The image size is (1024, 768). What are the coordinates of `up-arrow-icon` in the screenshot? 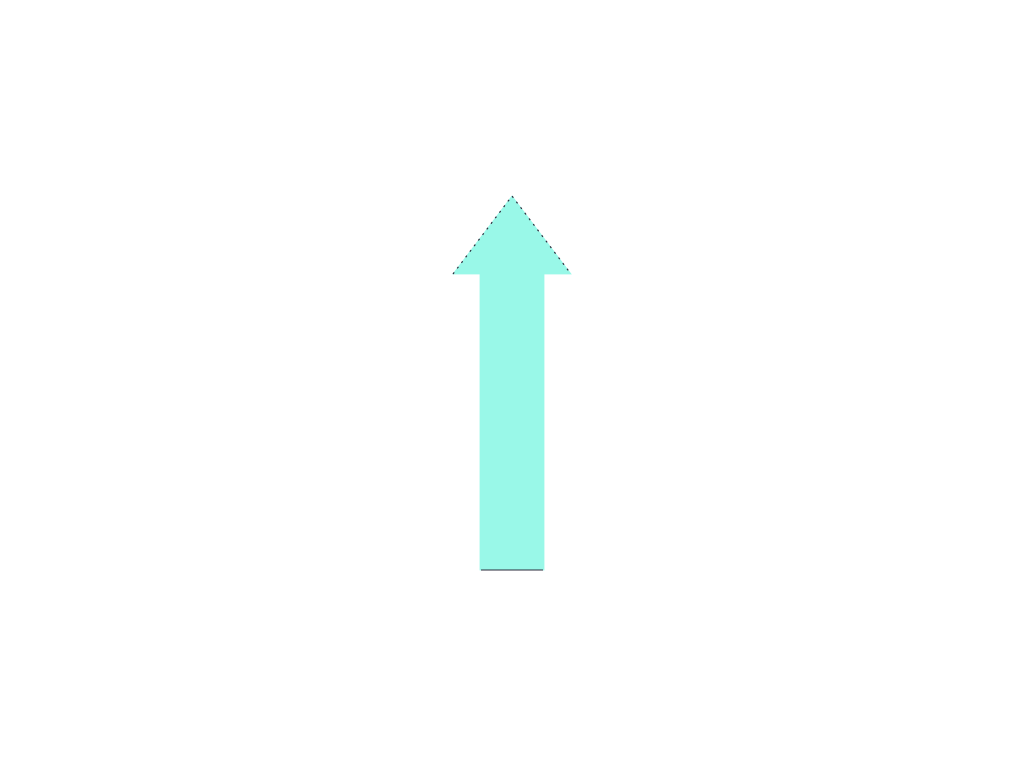 It's located at (512, 383).